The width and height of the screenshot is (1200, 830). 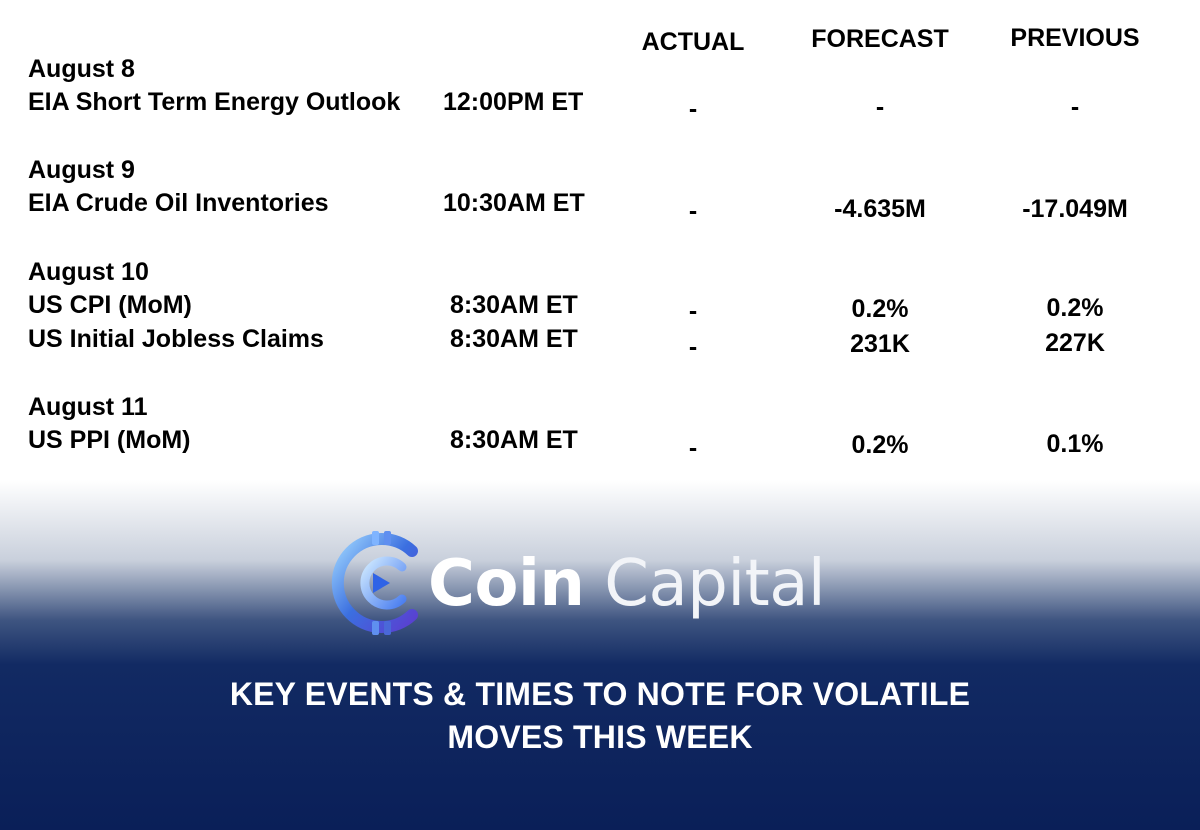 What do you see at coordinates (693, 42) in the screenshot?
I see `column-header-actual: ACTUAL` at bounding box center [693, 42].